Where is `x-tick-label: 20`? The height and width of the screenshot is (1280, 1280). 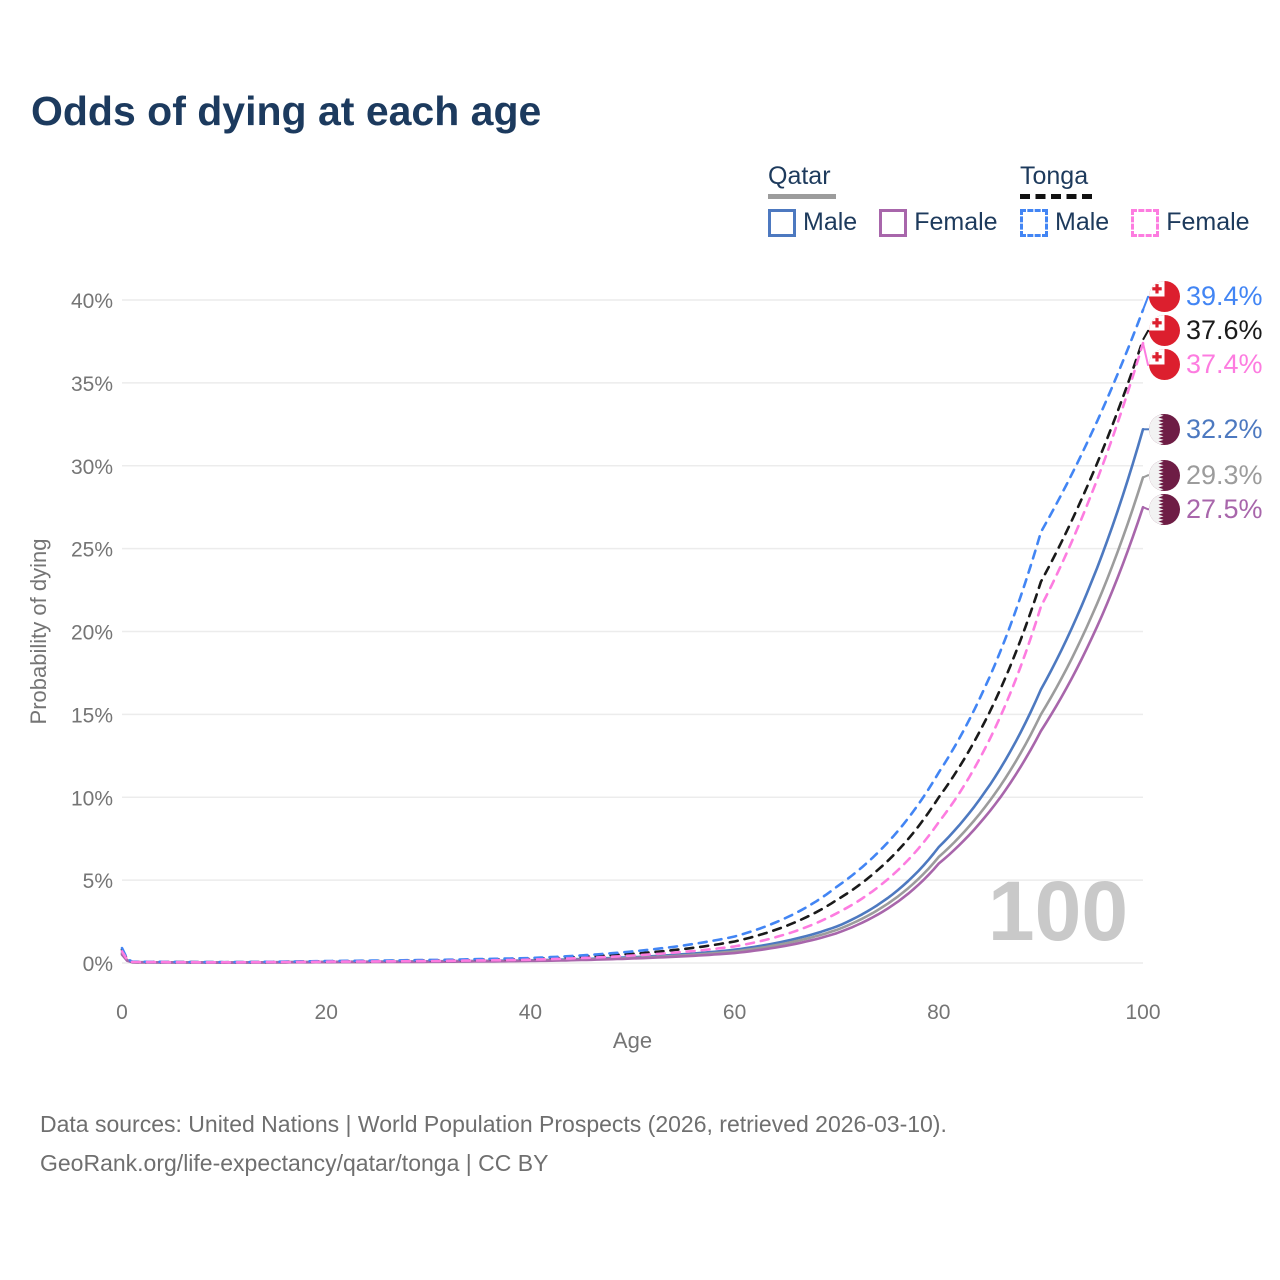
x-tick-label: 20 is located at coordinates (326, 1012).